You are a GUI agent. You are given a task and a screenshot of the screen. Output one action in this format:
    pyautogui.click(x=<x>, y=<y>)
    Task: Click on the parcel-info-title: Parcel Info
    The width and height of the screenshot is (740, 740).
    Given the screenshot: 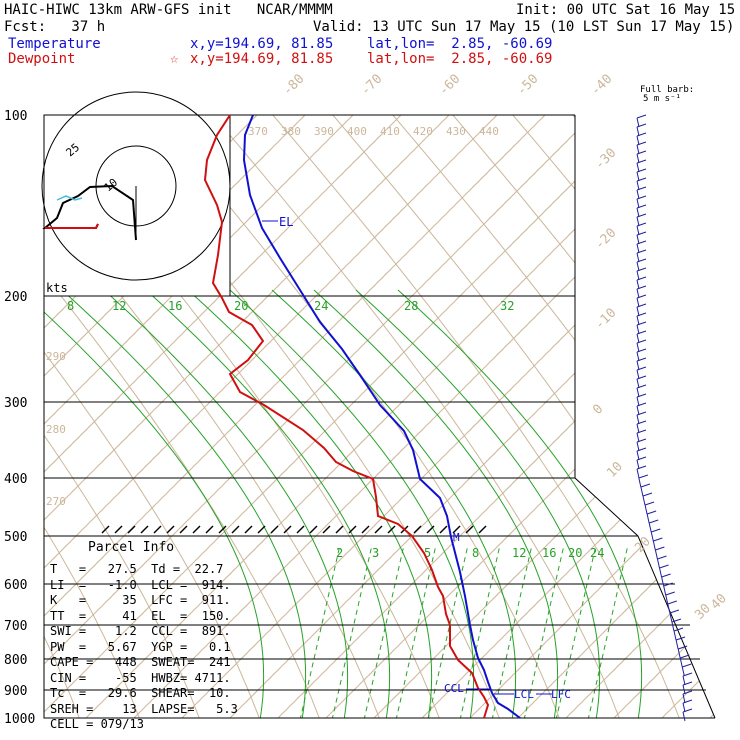 What is the action you would take?
    pyautogui.click(x=131, y=547)
    